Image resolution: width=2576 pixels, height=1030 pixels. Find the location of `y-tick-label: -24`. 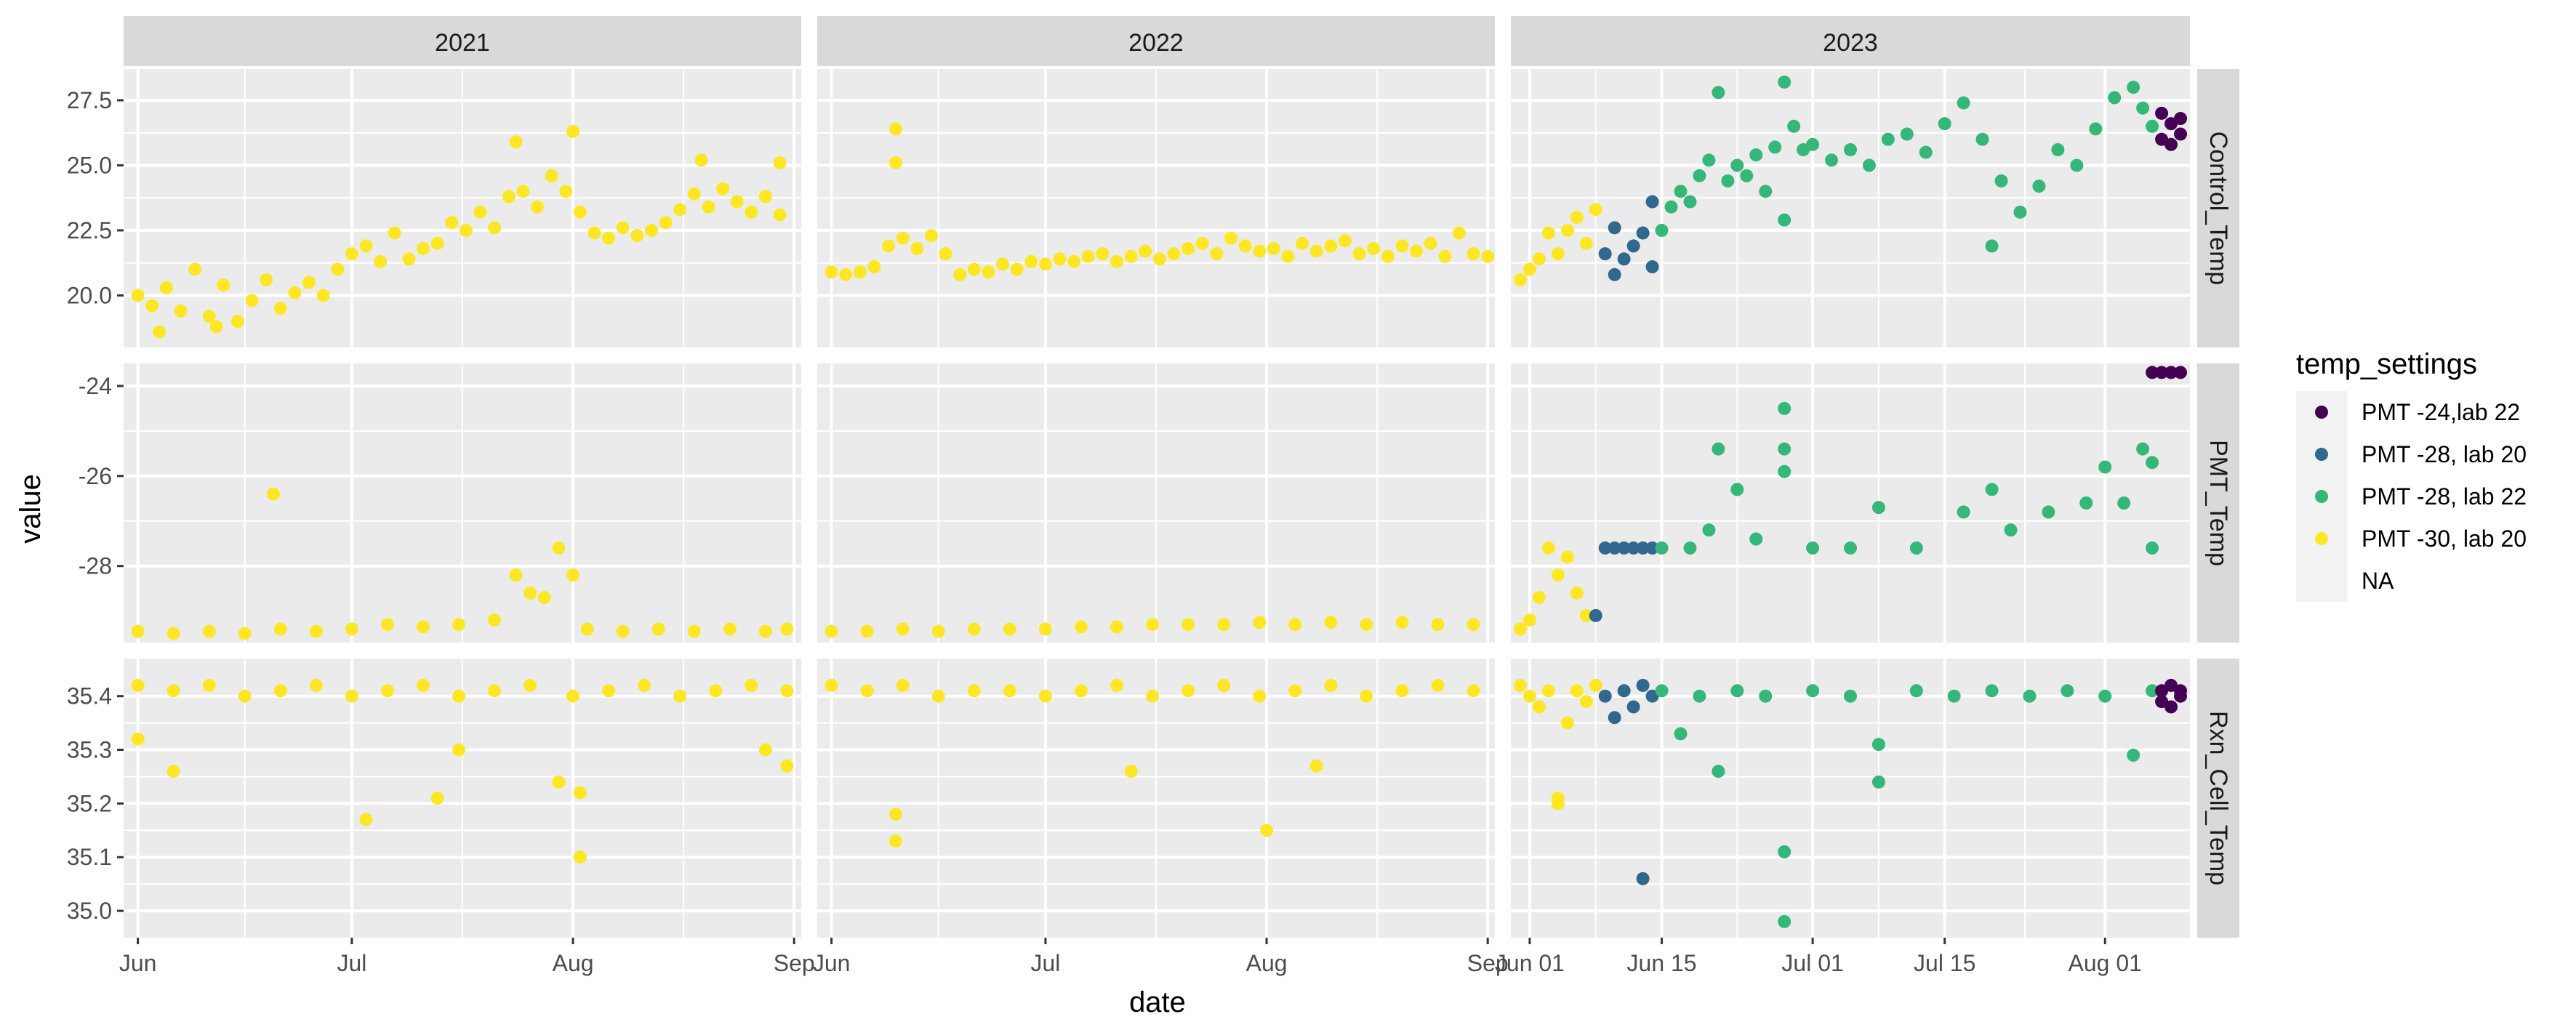

y-tick-label: -24 is located at coordinates (95, 386).